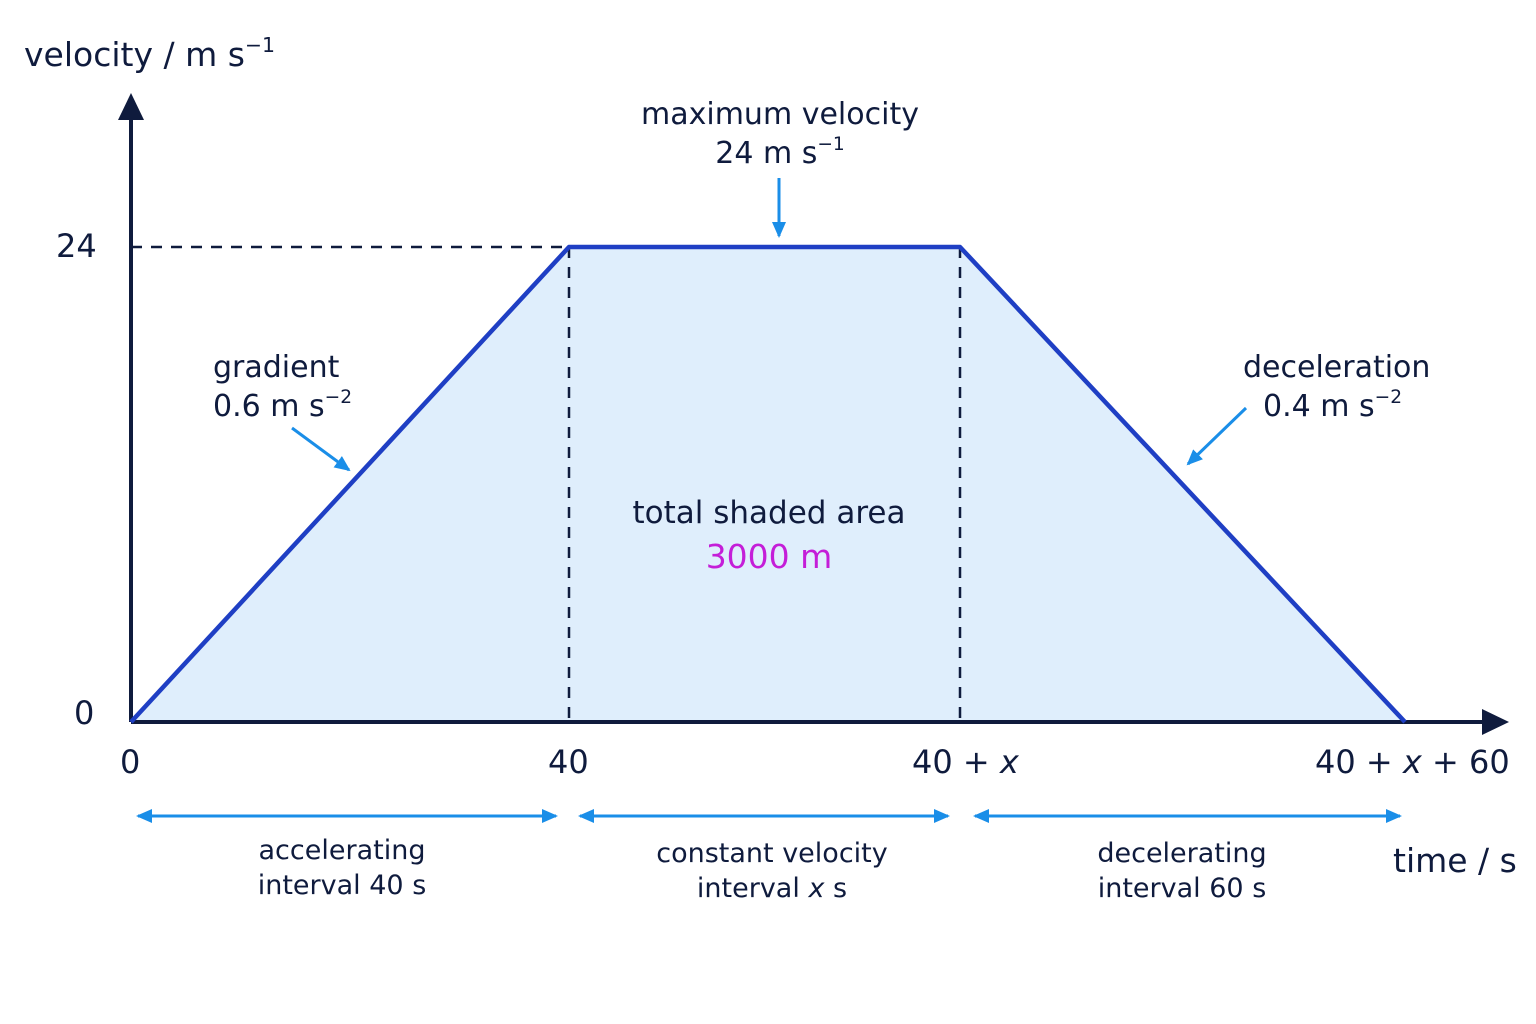  I want to click on accelerating-interval-label: accelerating interval 40 s, so click(342, 868).